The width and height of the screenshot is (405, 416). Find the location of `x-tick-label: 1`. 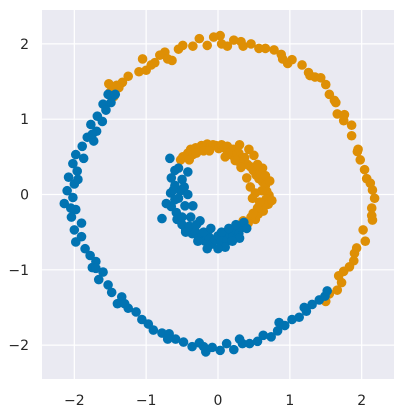

x-tick-label: 1 is located at coordinates (289, 401).